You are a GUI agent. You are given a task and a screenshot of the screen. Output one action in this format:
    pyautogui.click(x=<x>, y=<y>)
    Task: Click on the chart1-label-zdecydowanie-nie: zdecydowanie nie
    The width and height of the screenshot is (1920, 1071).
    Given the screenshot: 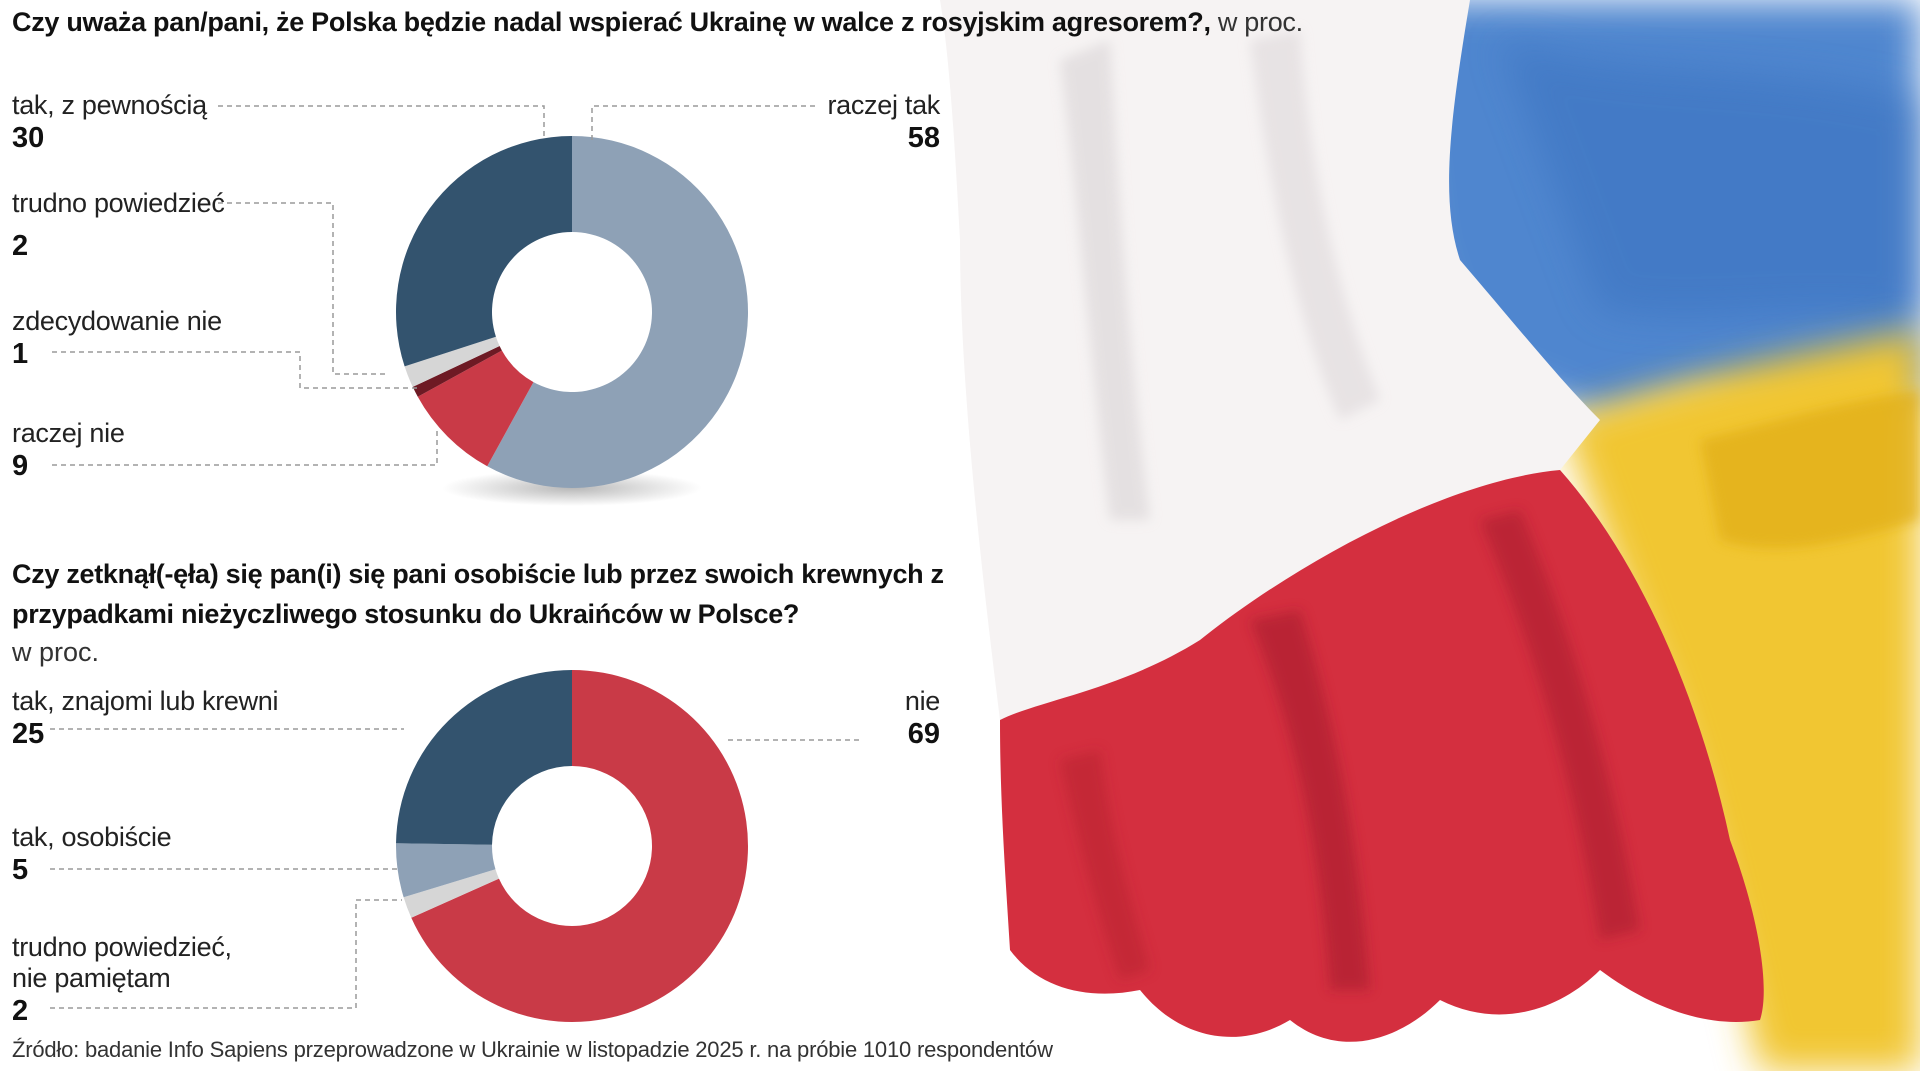 What is the action you would take?
    pyautogui.click(x=117, y=321)
    